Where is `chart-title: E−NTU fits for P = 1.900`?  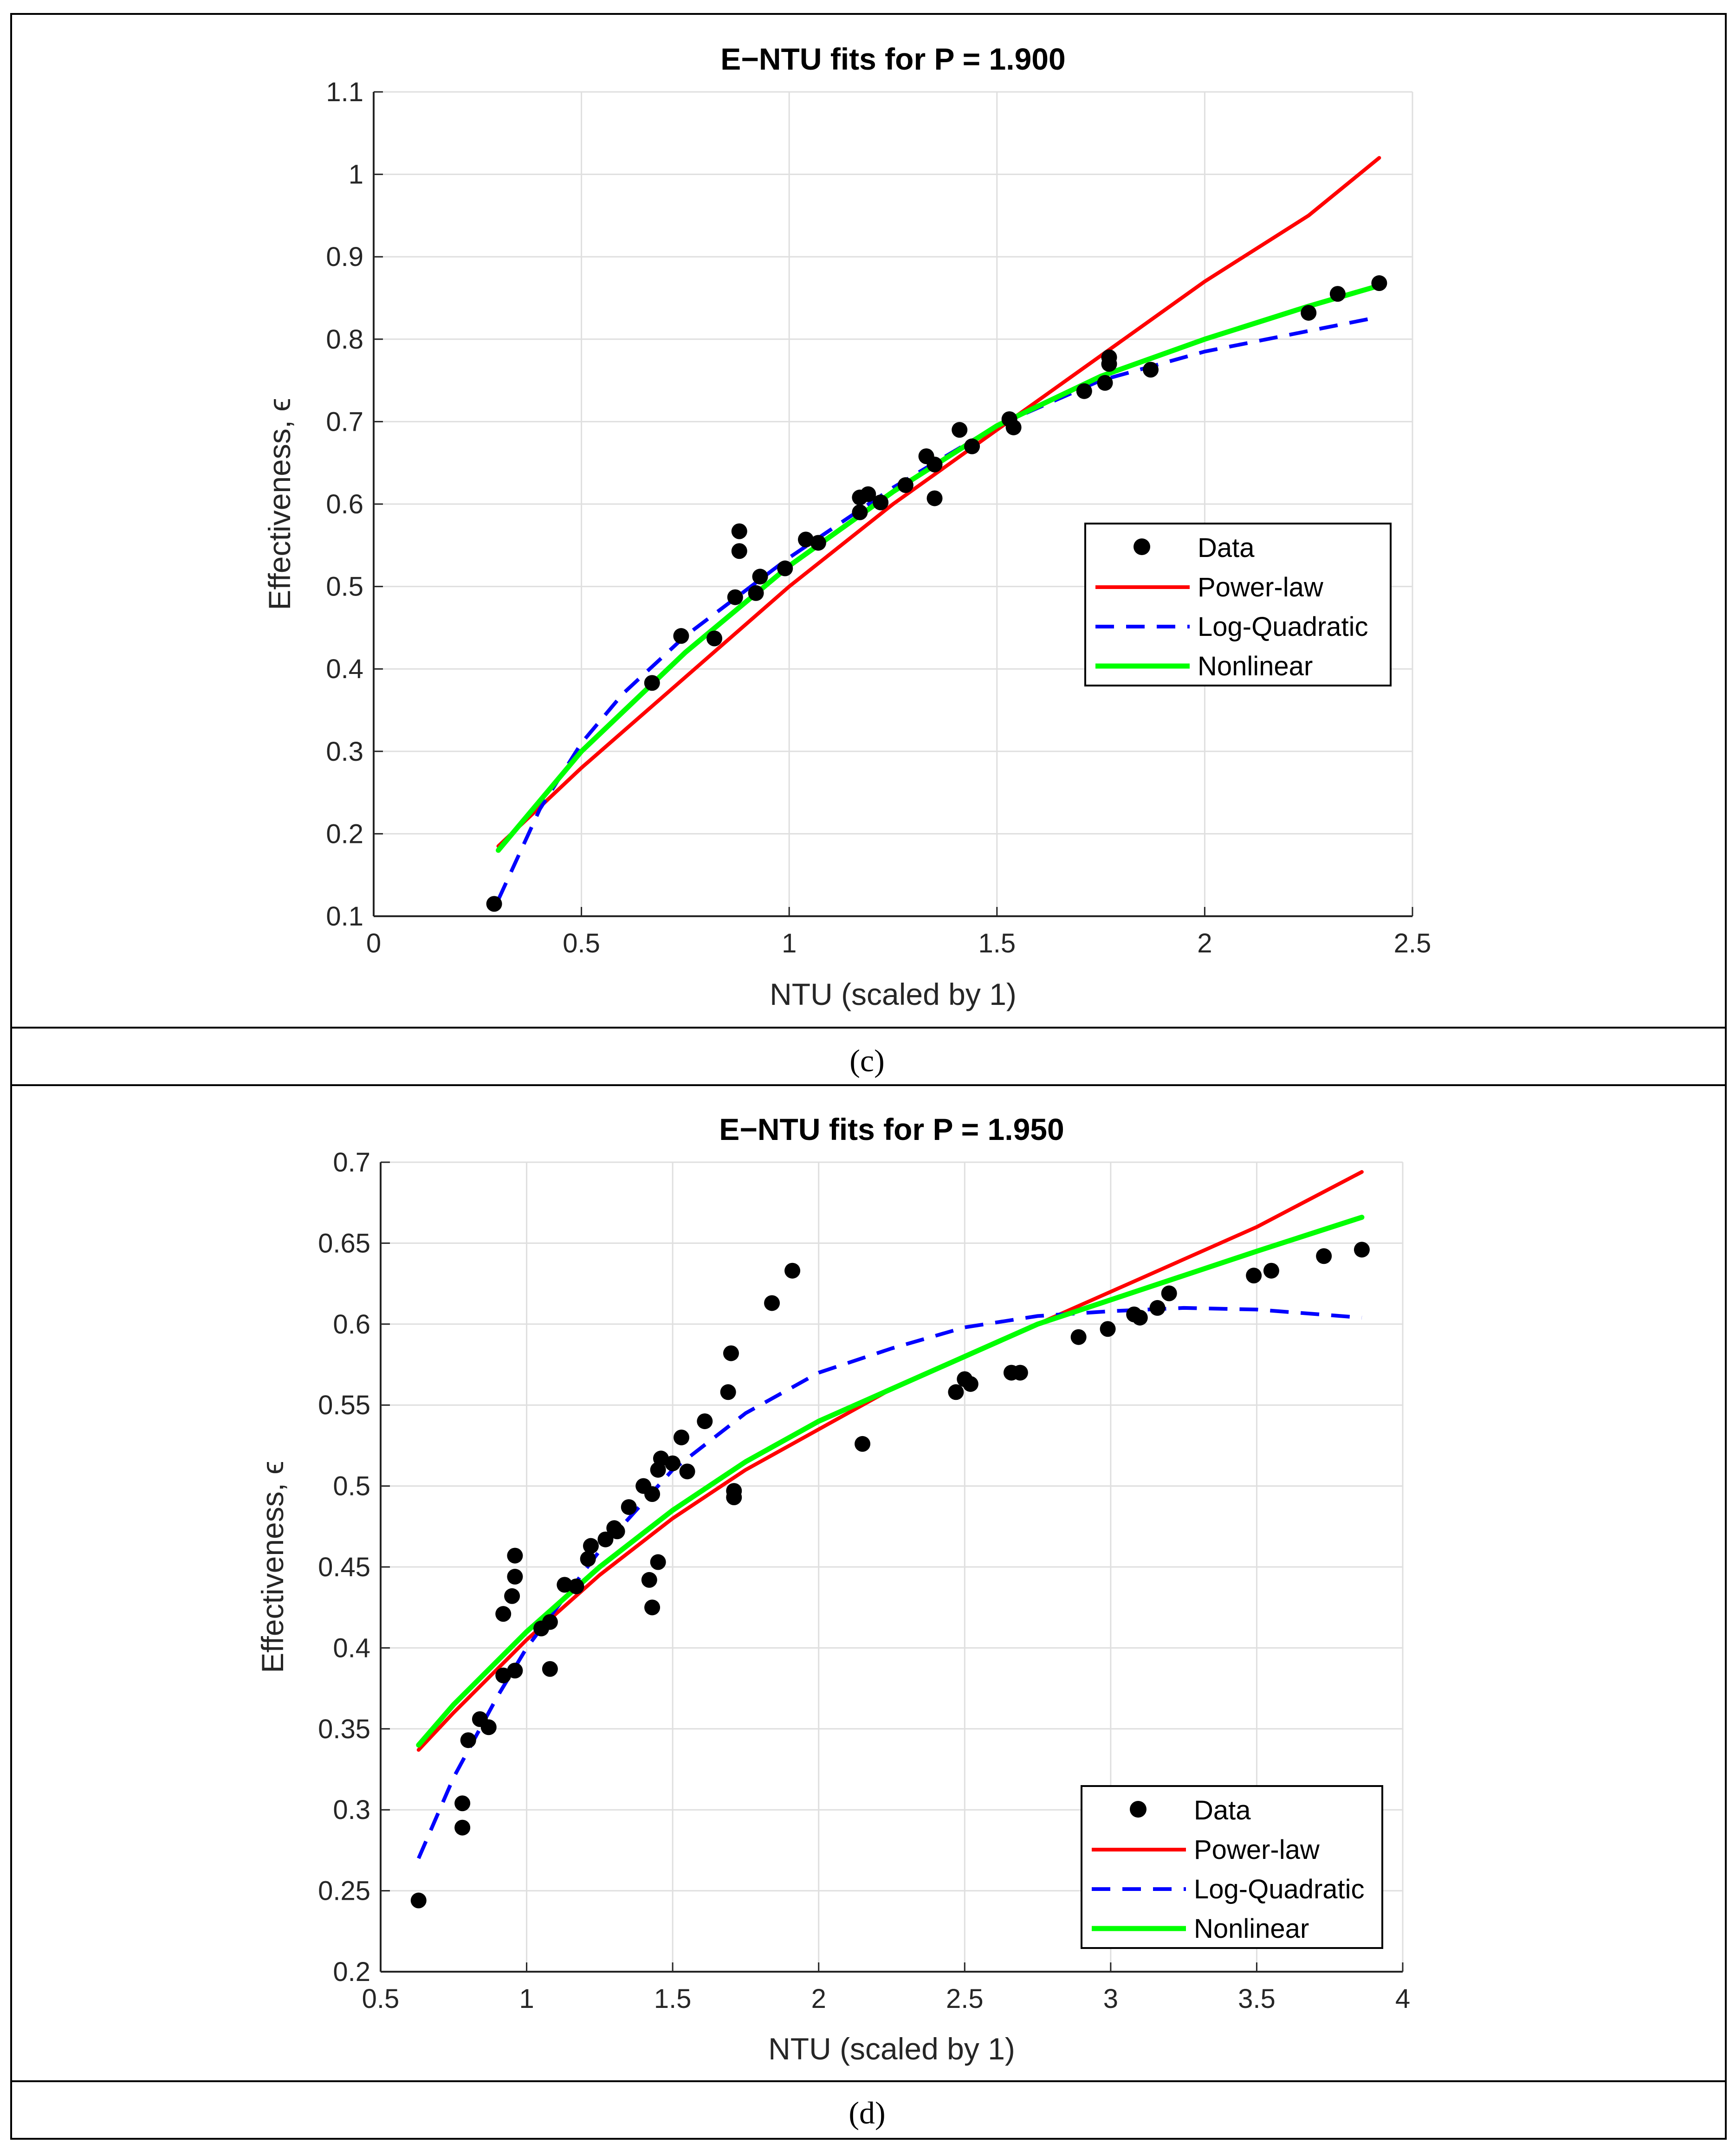
chart-title: E−NTU fits for P = 1.900 is located at coordinates (892, 59).